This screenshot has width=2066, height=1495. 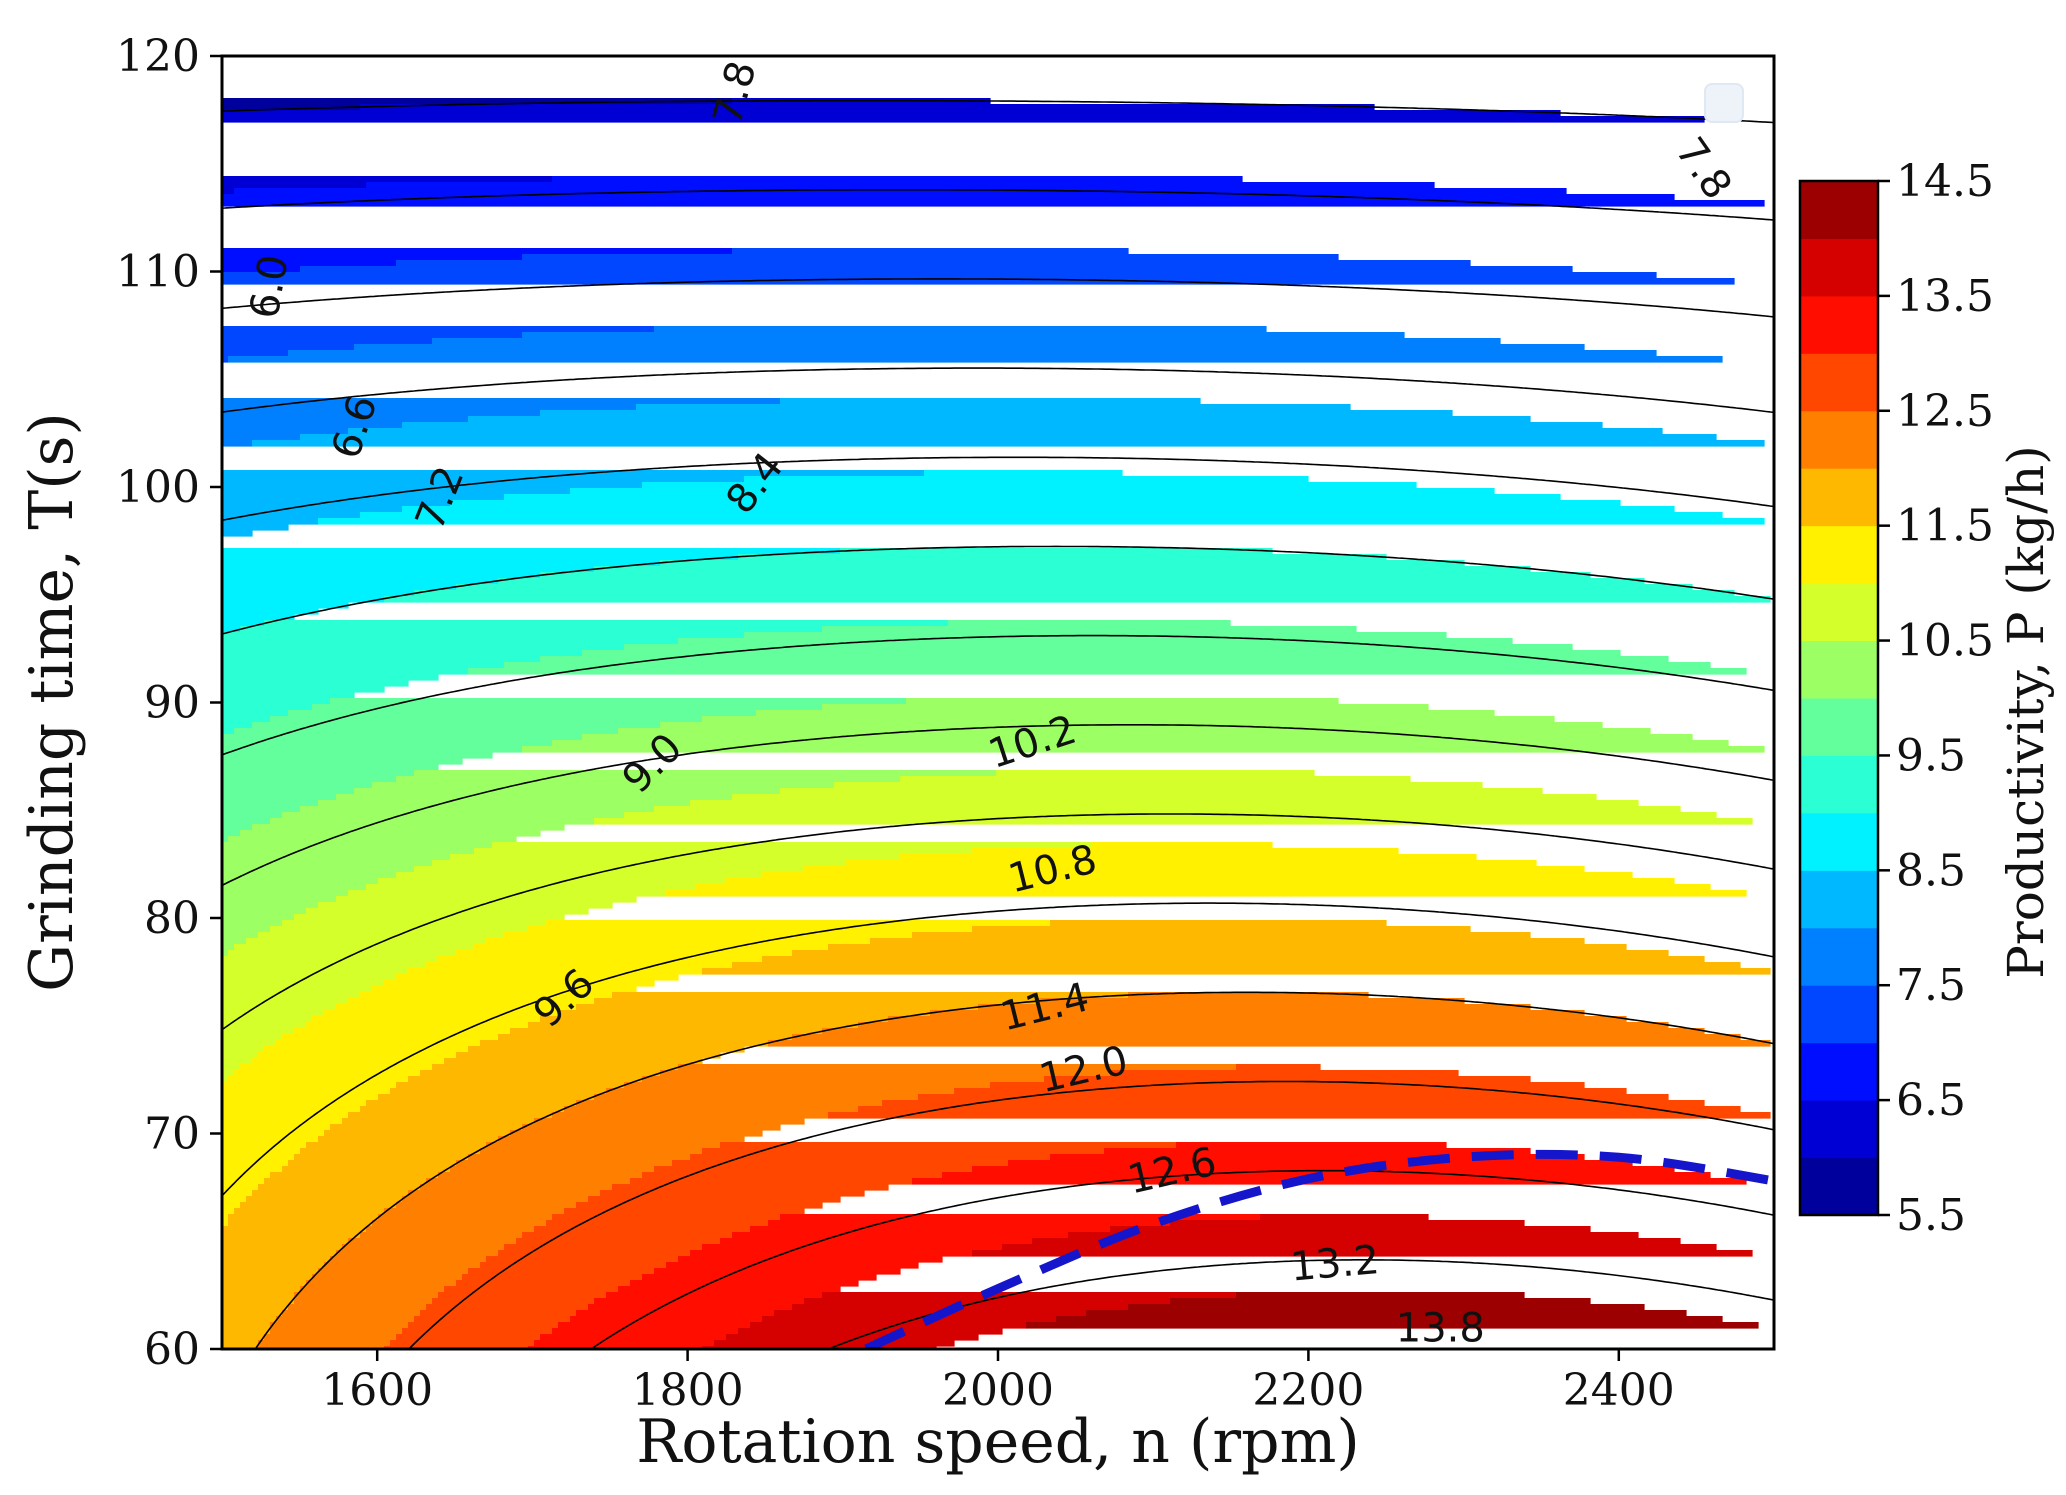 What do you see at coordinates (998, 1442) in the screenshot?
I see `x-axis-title: Rotation speed, n (rpm)` at bounding box center [998, 1442].